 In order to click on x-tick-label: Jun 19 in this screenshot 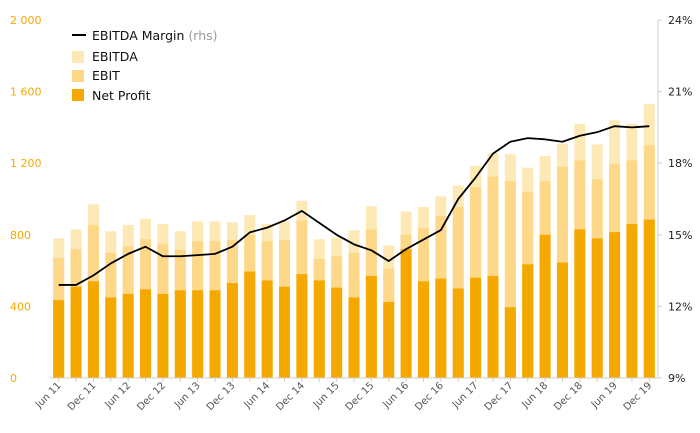, I will do `click(604, 395)`.